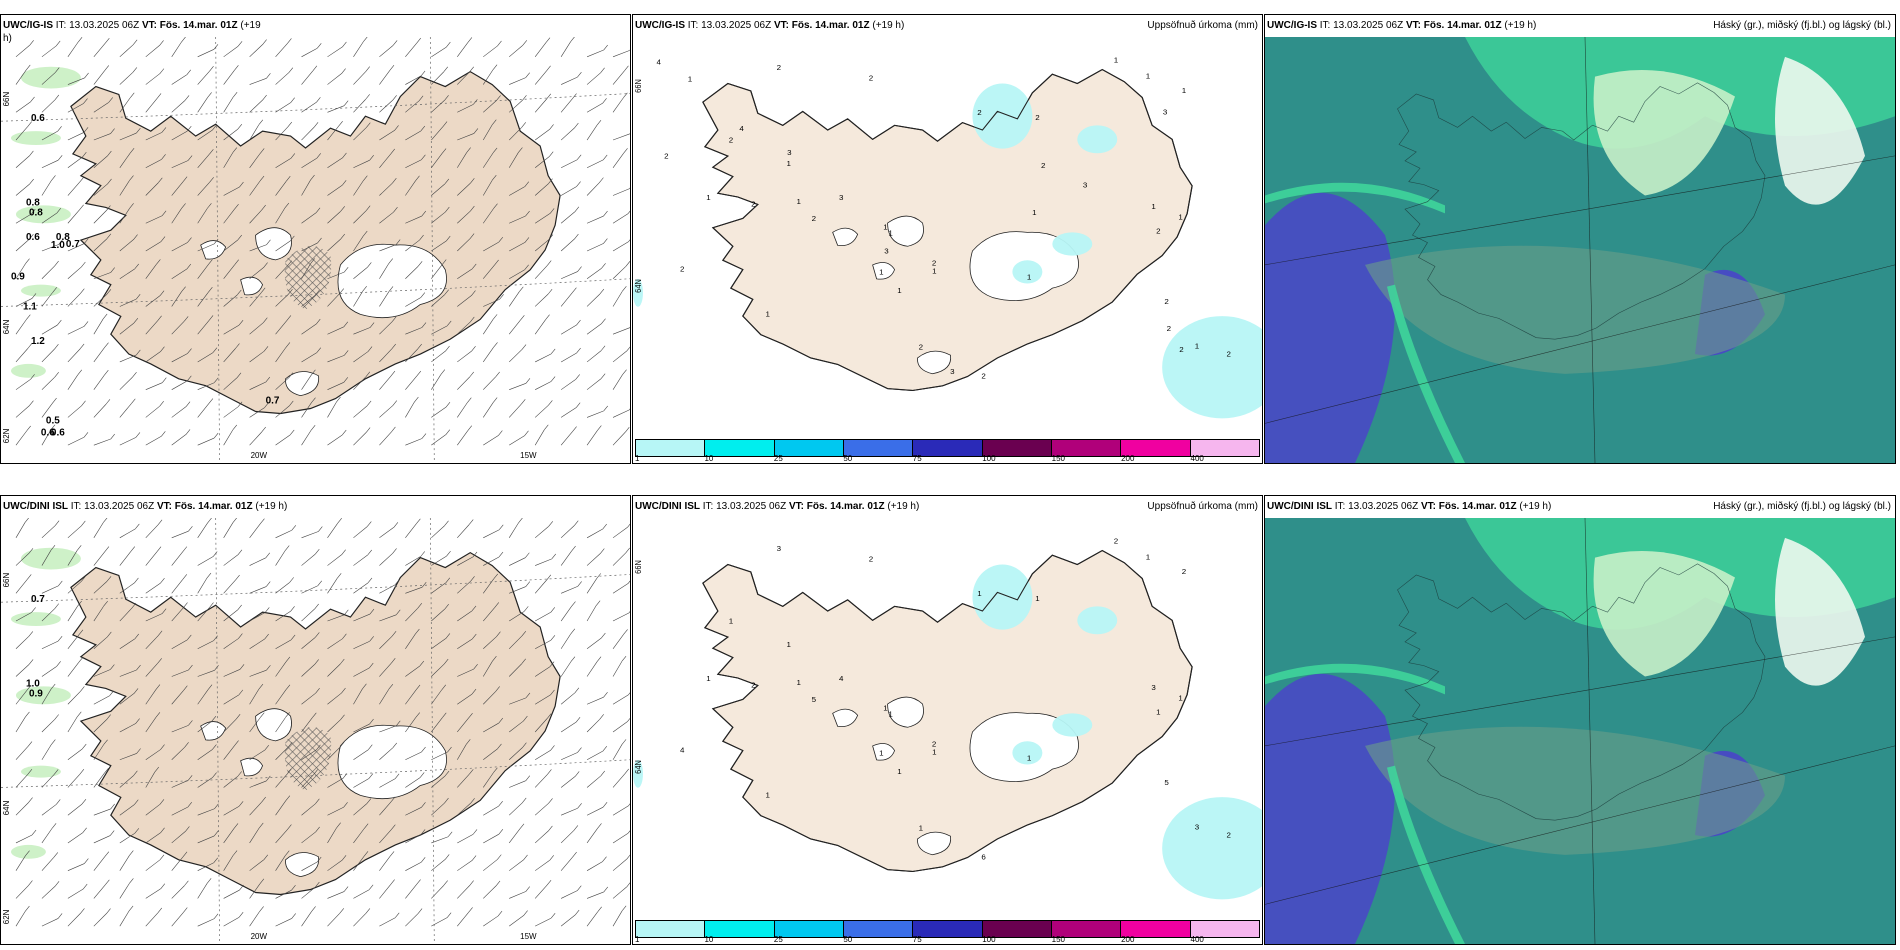 The height and width of the screenshot is (950, 1900). I want to click on longitude-label: 15W, so click(528, 936).